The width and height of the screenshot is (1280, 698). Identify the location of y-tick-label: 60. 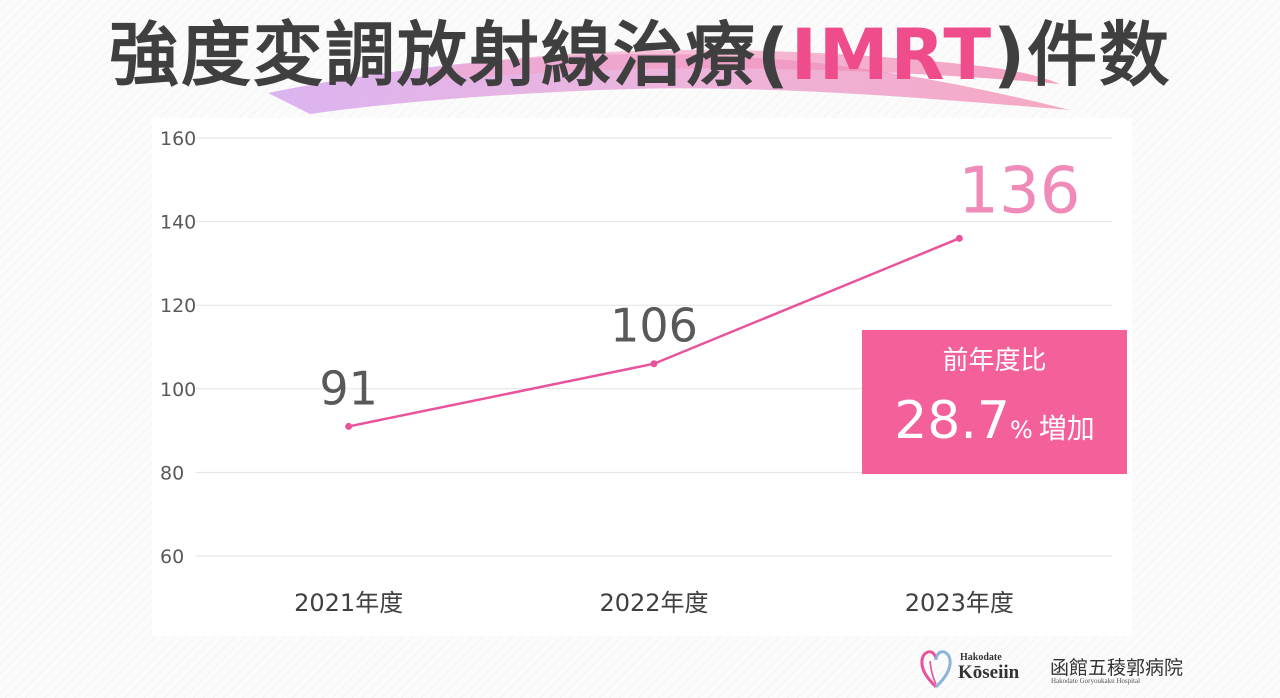
(172, 557).